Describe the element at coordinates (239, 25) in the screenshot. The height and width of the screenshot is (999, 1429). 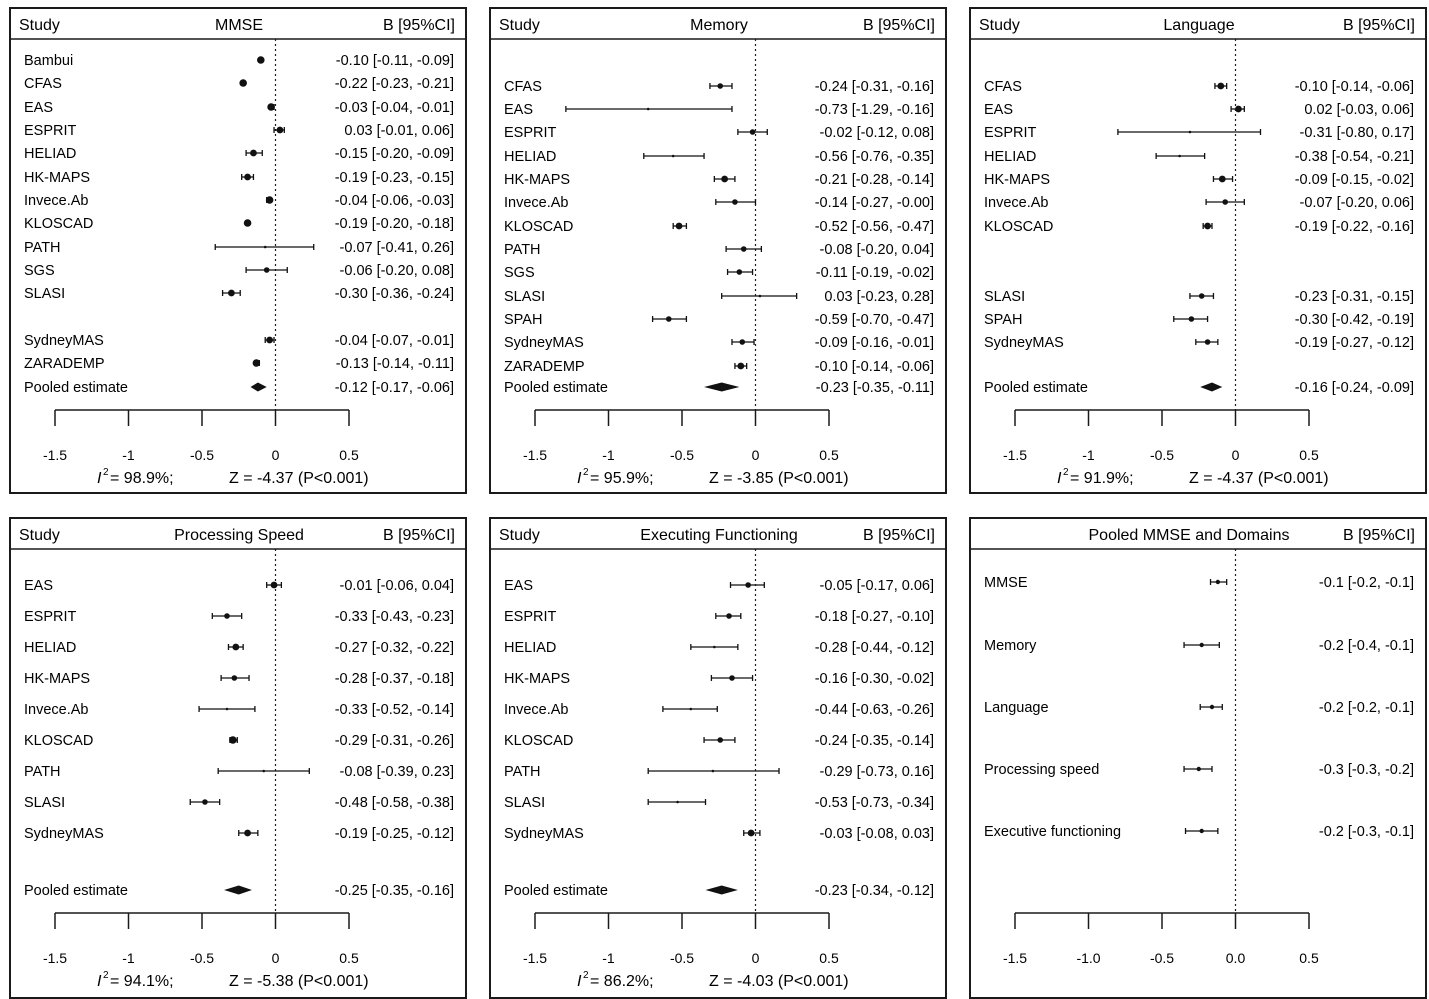
I see `header-title: MMSE` at that location.